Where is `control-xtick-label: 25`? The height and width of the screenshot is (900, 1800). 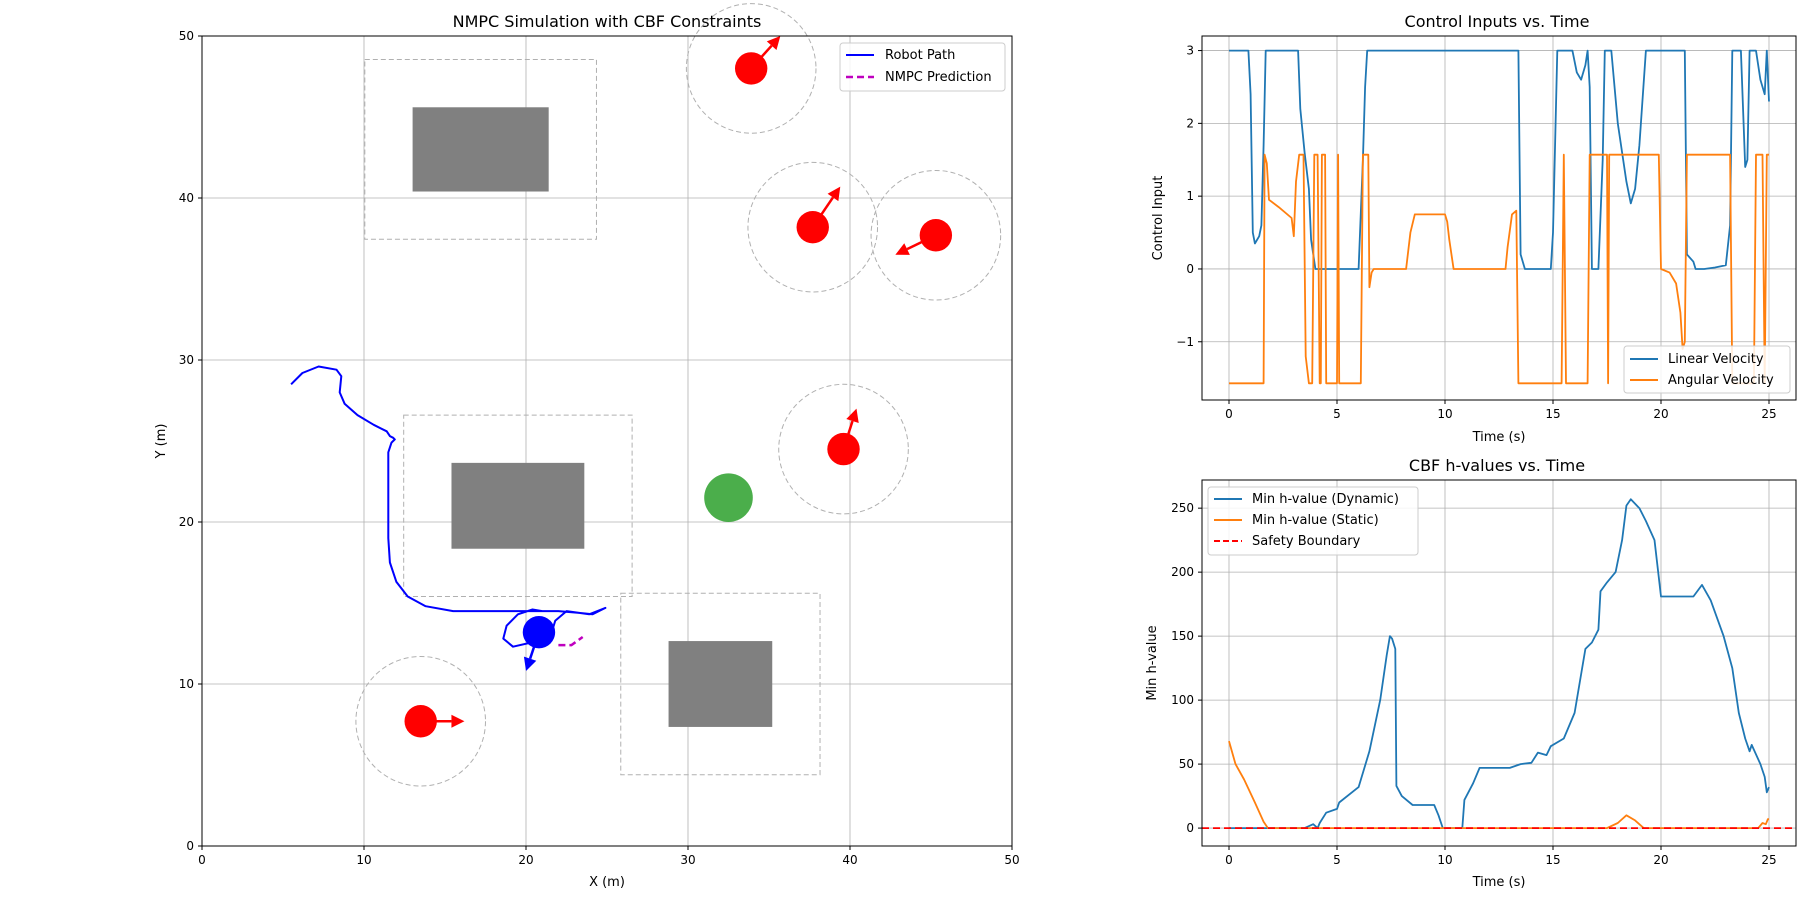
control-xtick-label: 25 is located at coordinates (1768, 414).